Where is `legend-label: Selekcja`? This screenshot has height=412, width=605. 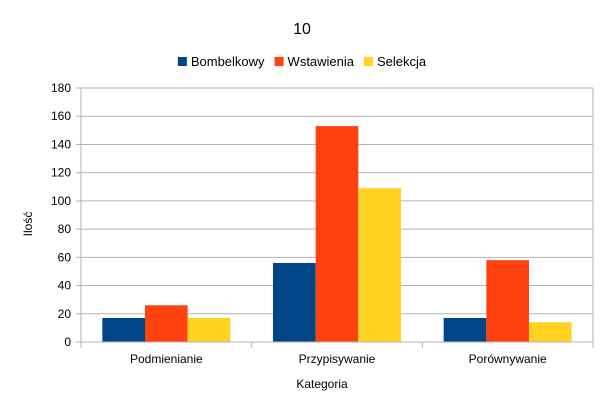
legend-label: Selekcja is located at coordinates (402, 61).